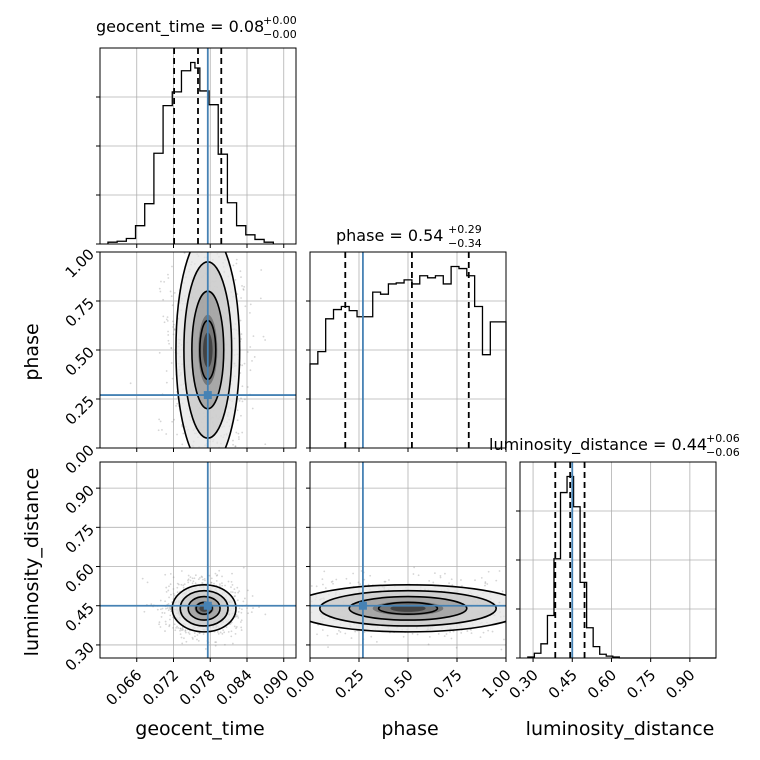  What do you see at coordinates (723, 438) in the screenshot?
I see `title-luminosity-distance-plus: +0.06` at bounding box center [723, 438].